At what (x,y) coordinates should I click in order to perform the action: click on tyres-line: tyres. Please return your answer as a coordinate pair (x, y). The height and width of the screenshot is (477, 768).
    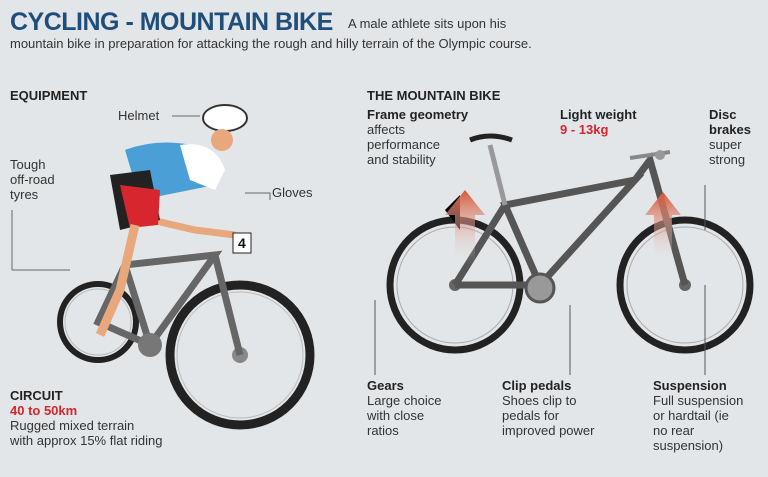
    Looking at the image, I should click on (24, 194).